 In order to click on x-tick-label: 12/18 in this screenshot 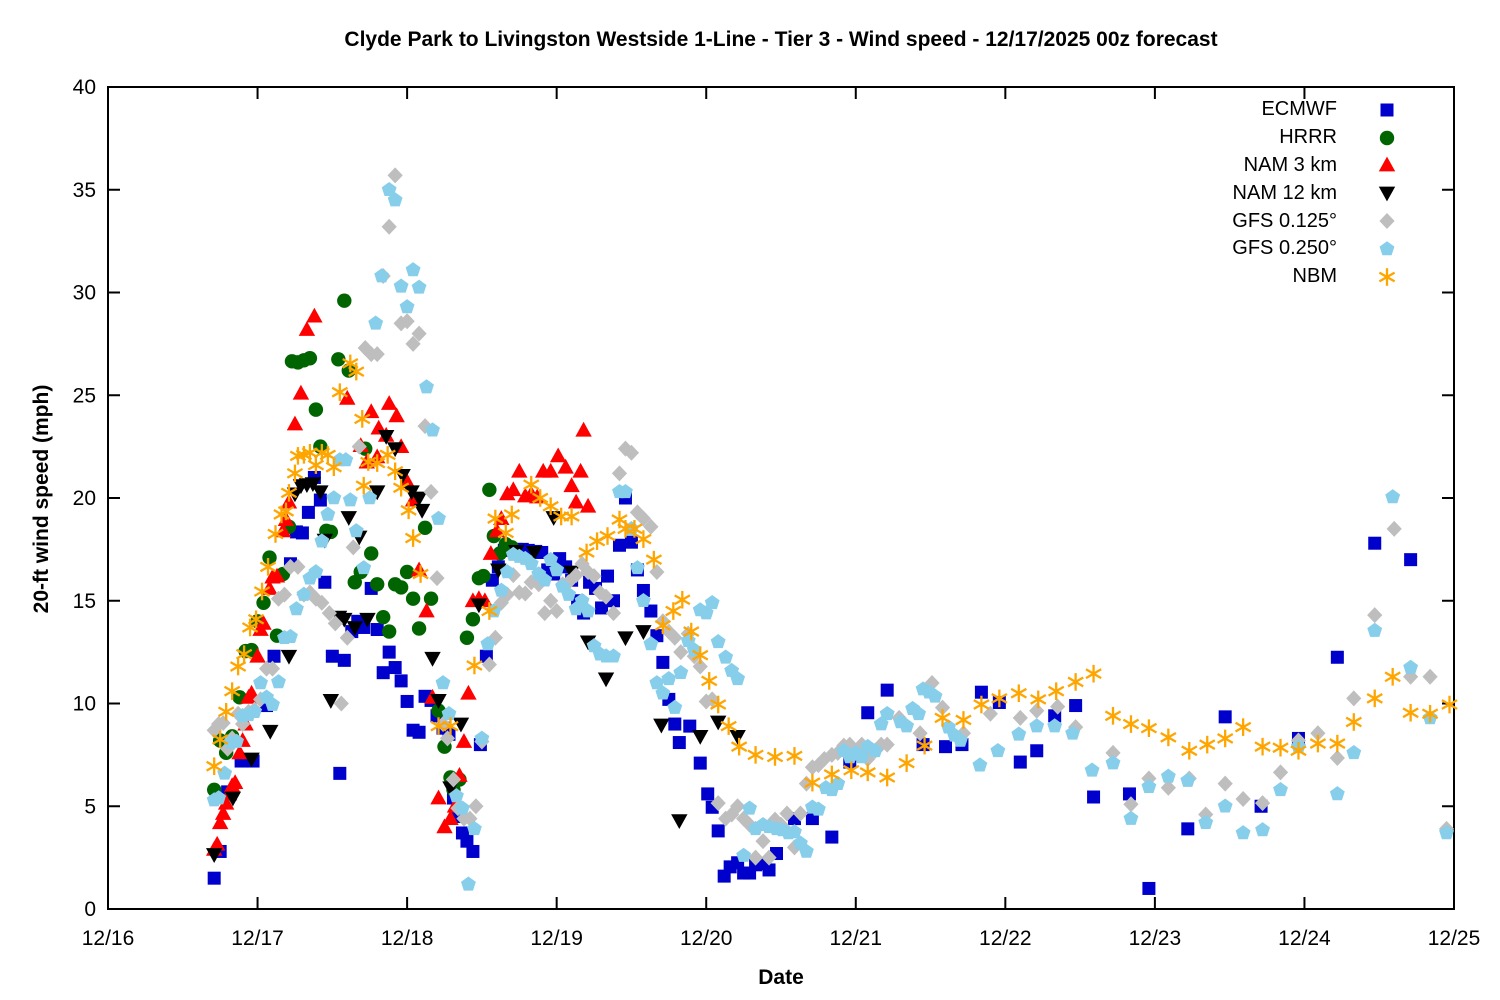, I will do `click(407, 938)`.